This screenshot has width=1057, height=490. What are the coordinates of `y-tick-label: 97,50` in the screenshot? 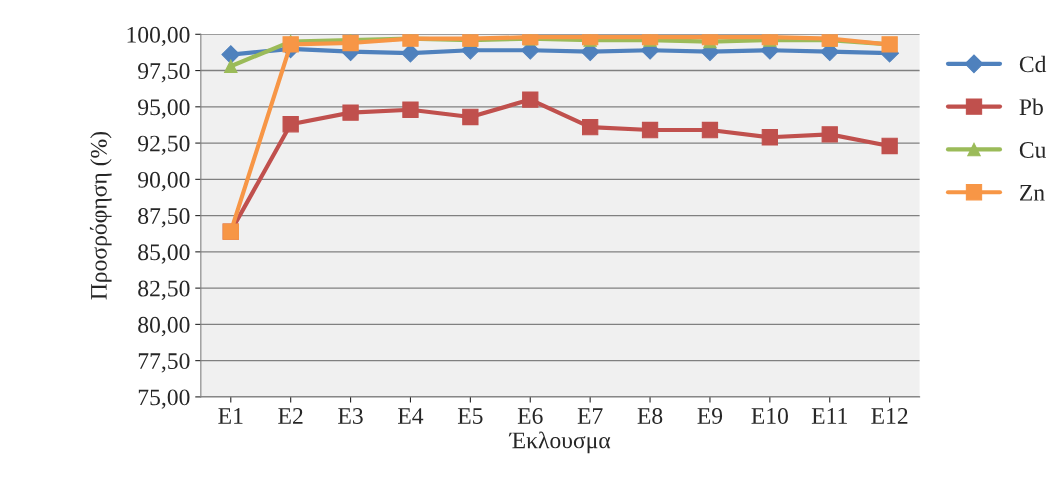 It's located at (164, 73).